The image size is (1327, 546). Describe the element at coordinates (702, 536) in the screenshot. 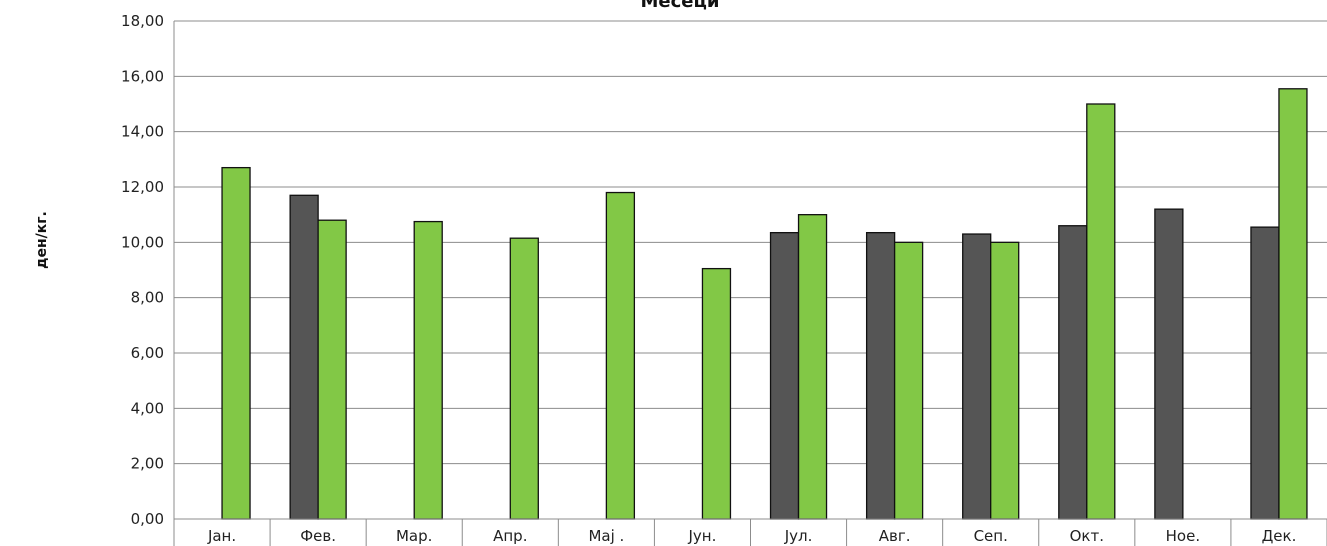

I see `x-tick-label: Јун.` at that location.